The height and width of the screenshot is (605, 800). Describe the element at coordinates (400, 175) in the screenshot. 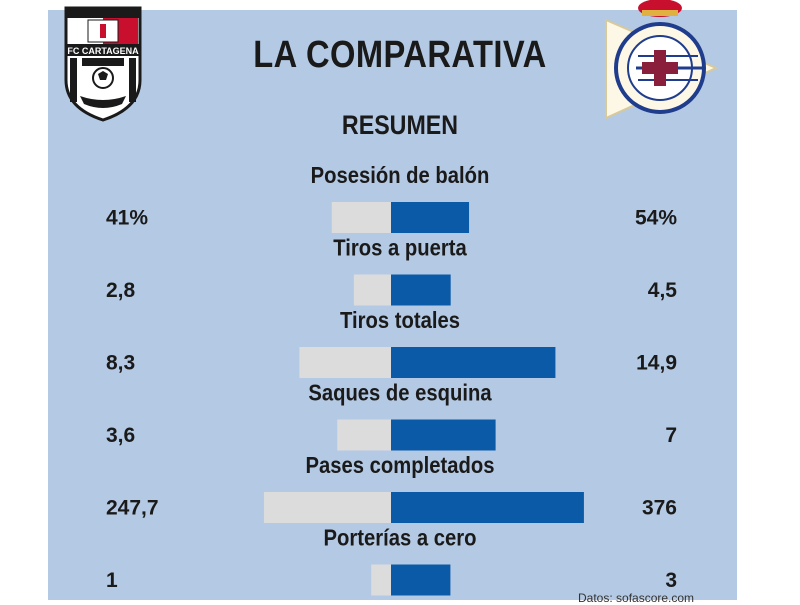

I see `category-label: Posesión de balón` at that location.